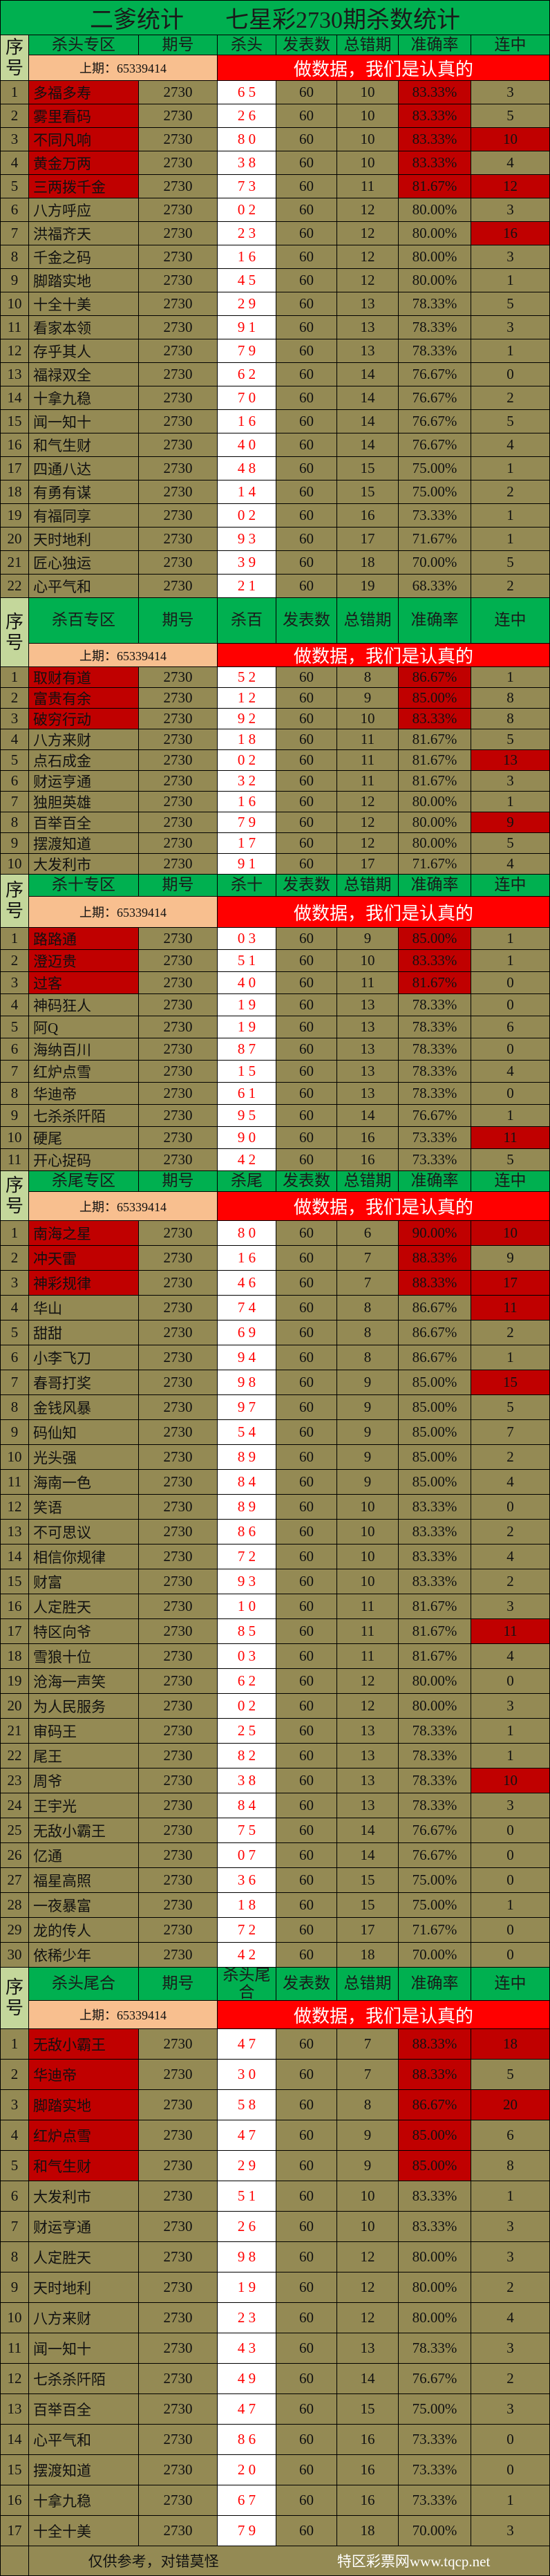  I want to click on streak: 6, so click(511, 2135).